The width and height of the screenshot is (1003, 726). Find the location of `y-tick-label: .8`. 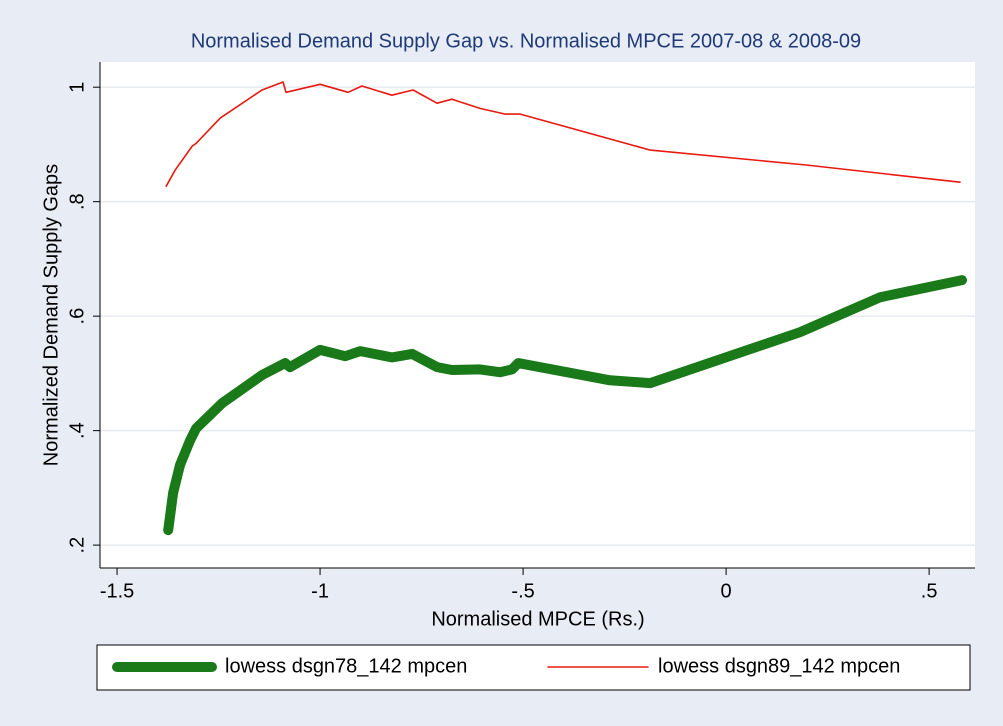

y-tick-label: .8 is located at coordinates (77, 201).